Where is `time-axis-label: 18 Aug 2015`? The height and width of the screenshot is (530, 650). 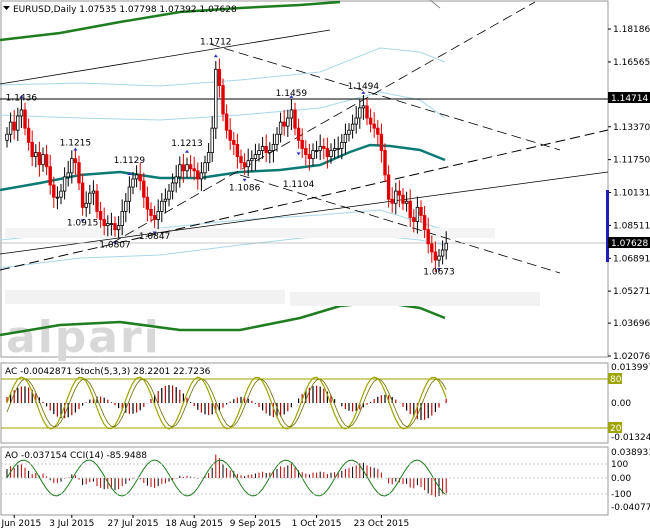 time-axis-label: 18 Aug 2015 is located at coordinates (194, 524).